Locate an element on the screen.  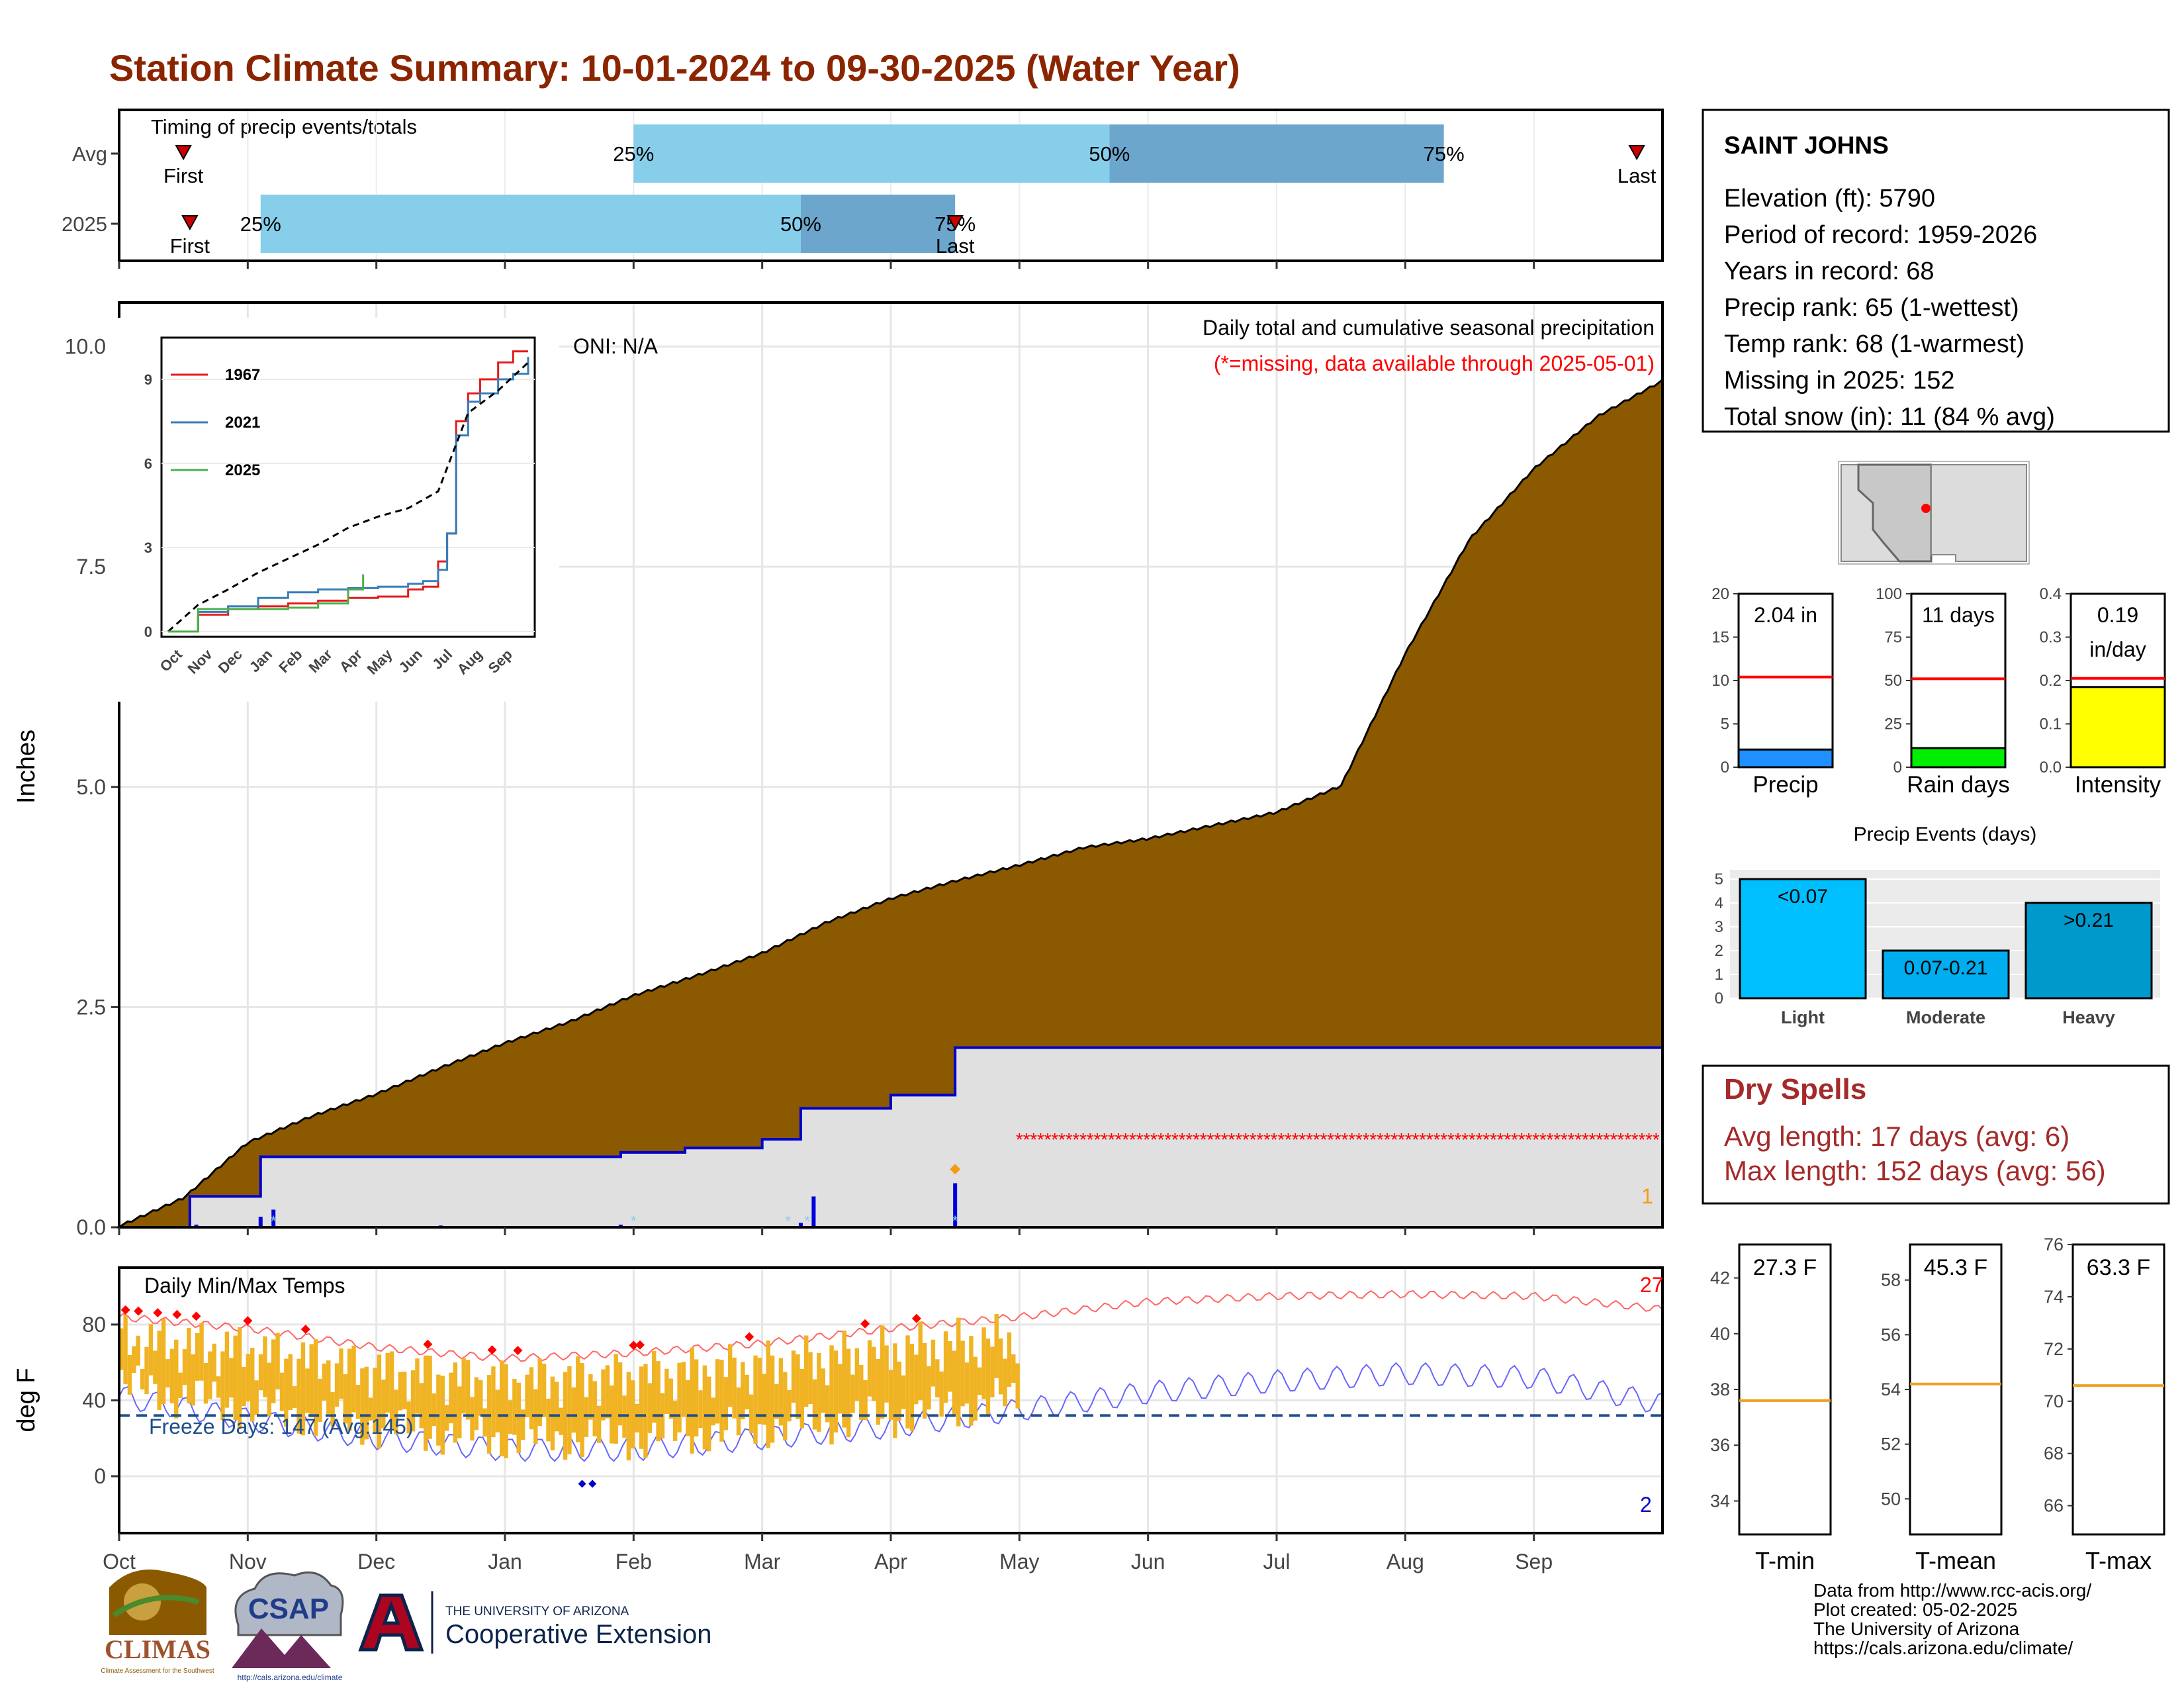
inset-series-1967 is located at coordinates (348, 491).